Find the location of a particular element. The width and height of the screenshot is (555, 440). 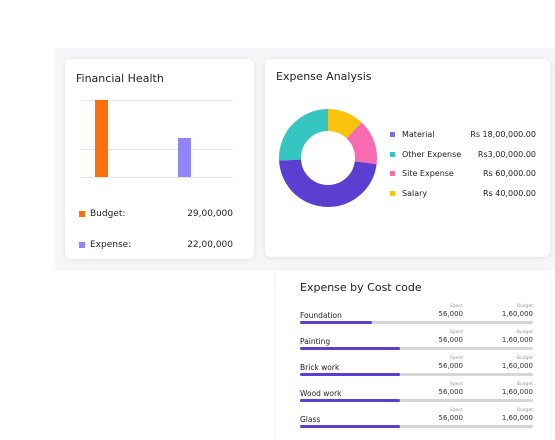

legend-item: Material Rs 18,00,000.00 is located at coordinates (463, 135).